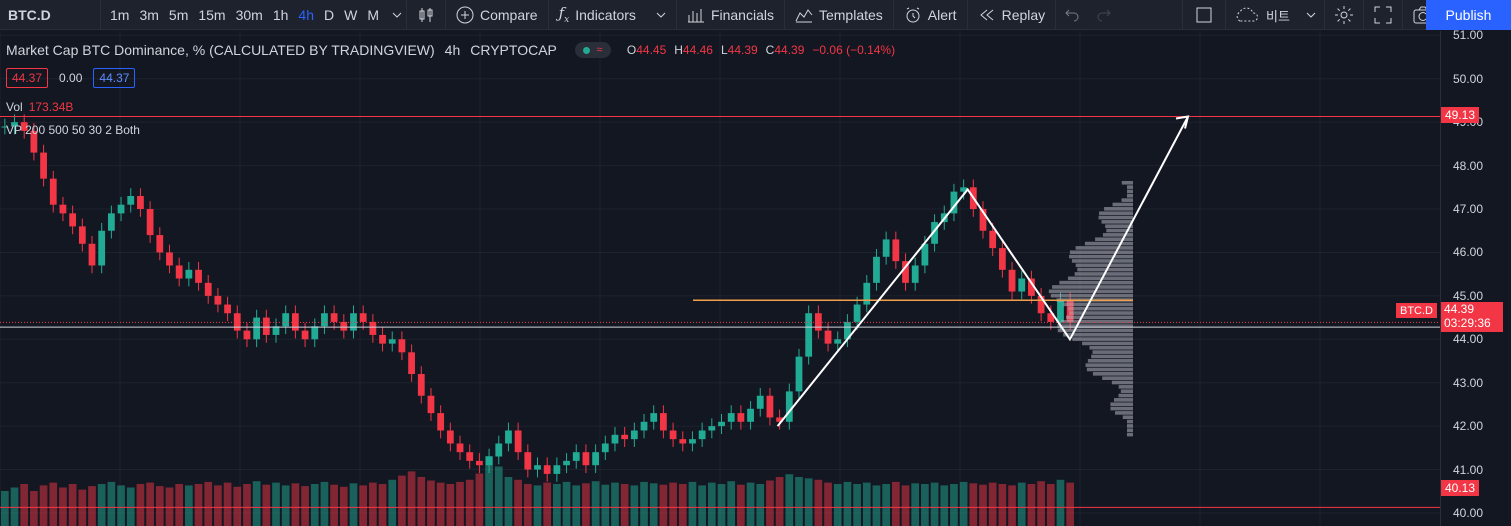 The height and width of the screenshot is (526, 1511). Describe the element at coordinates (612, 15) in the screenshot. I see `indicators-button: ƒx Indicators` at that location.